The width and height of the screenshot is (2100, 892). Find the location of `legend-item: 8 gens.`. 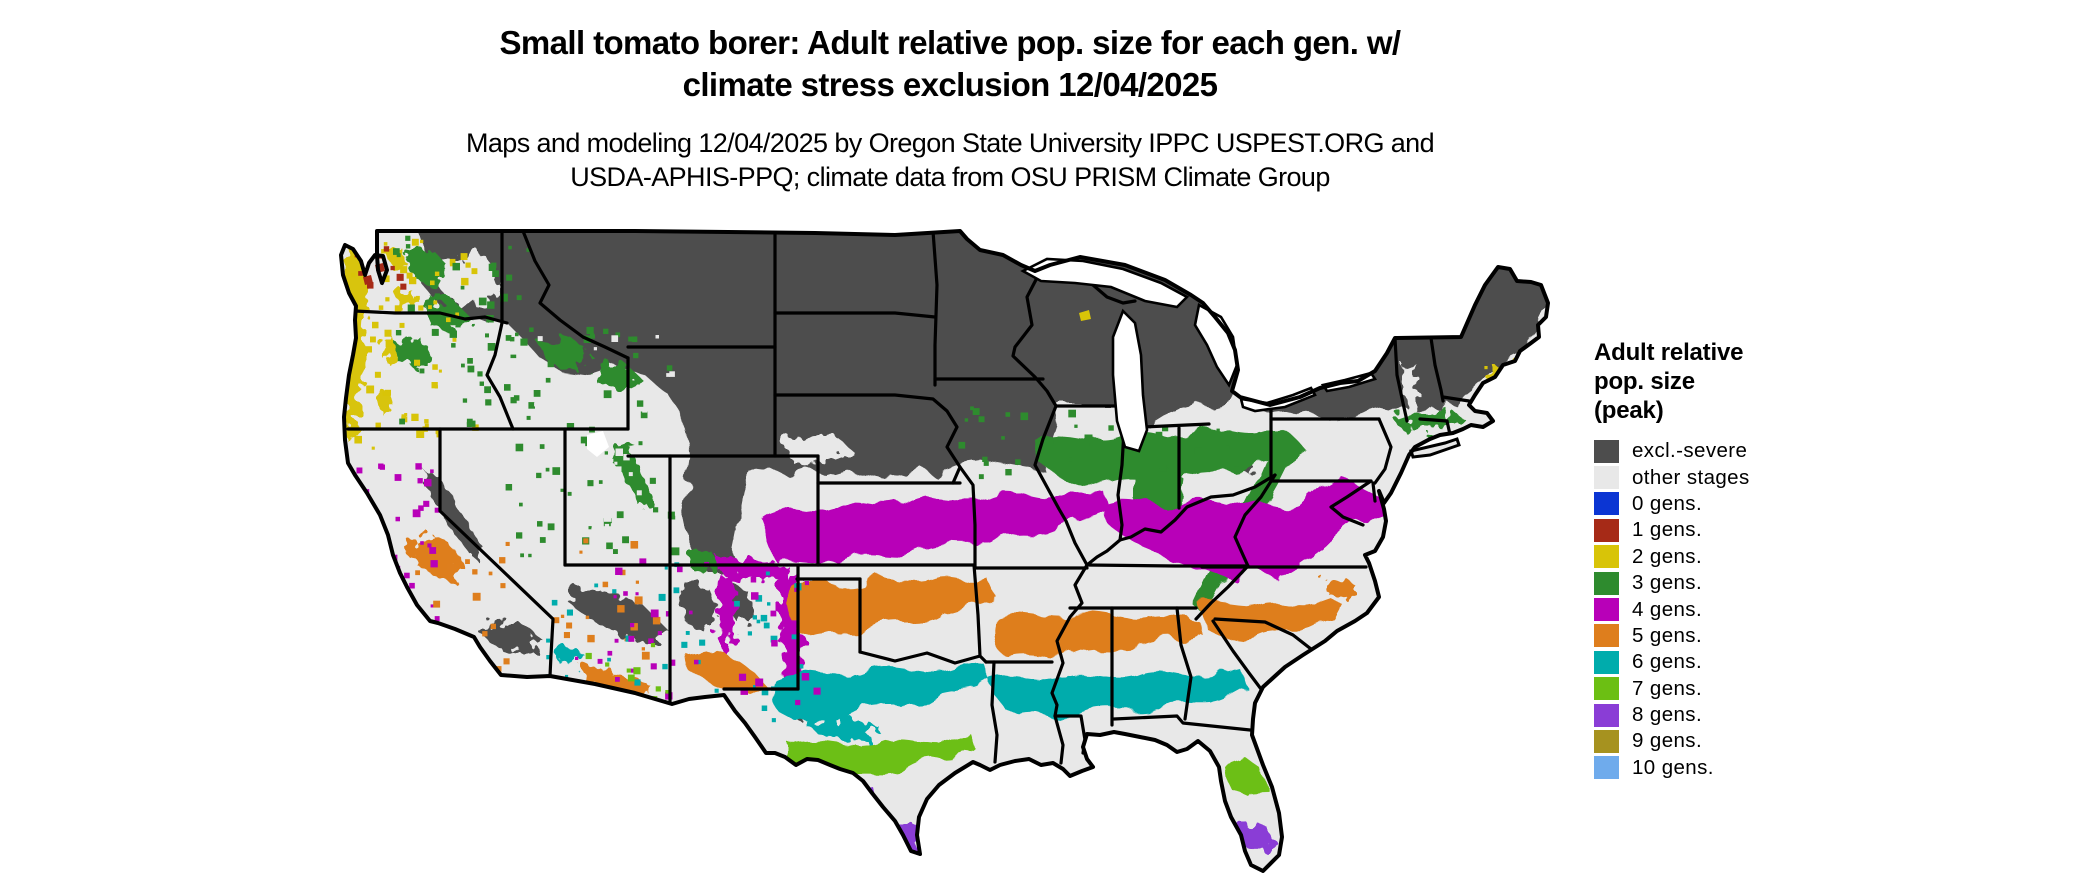

legend-item: 8 gens. is located at coordinates (1774, 715).